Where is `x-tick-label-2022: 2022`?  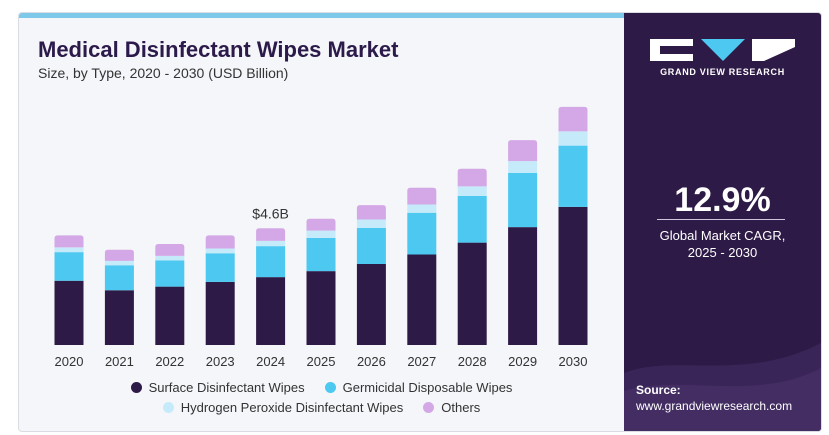 x-tick-label-2022: 2022 is located at coordinates (169, 361).